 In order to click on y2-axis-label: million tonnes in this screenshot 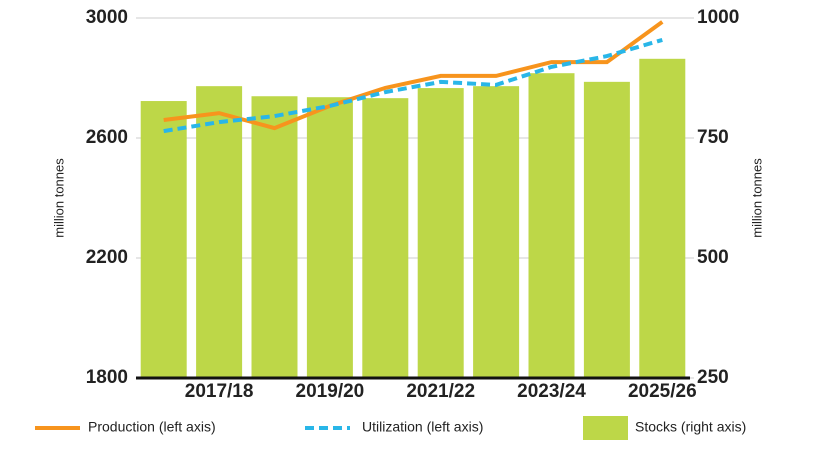, I will do `click(756, 198)`.